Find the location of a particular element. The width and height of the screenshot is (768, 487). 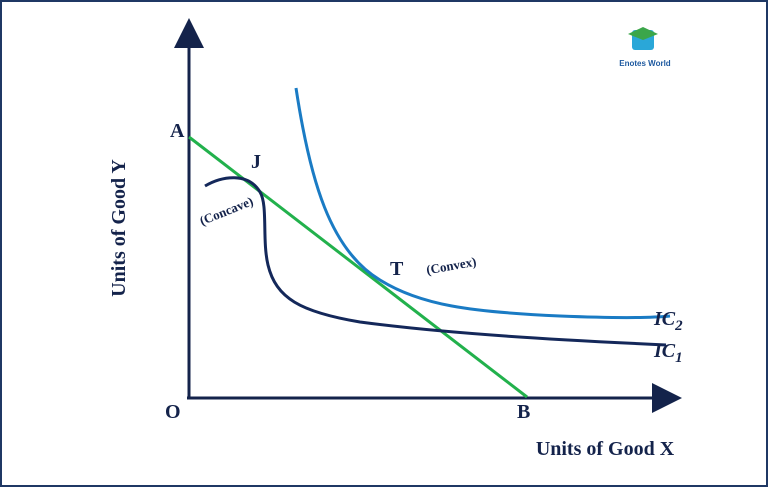

origin-label: O is located at coordinates (173, 412).